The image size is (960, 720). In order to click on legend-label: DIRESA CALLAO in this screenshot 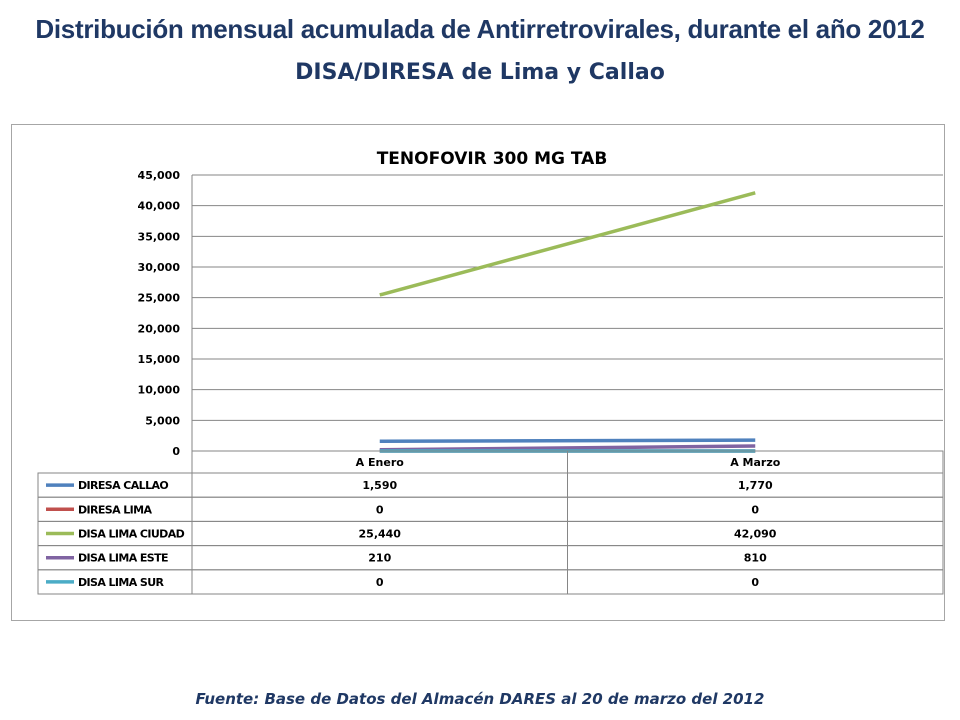, I will do `click(123, 485)`.